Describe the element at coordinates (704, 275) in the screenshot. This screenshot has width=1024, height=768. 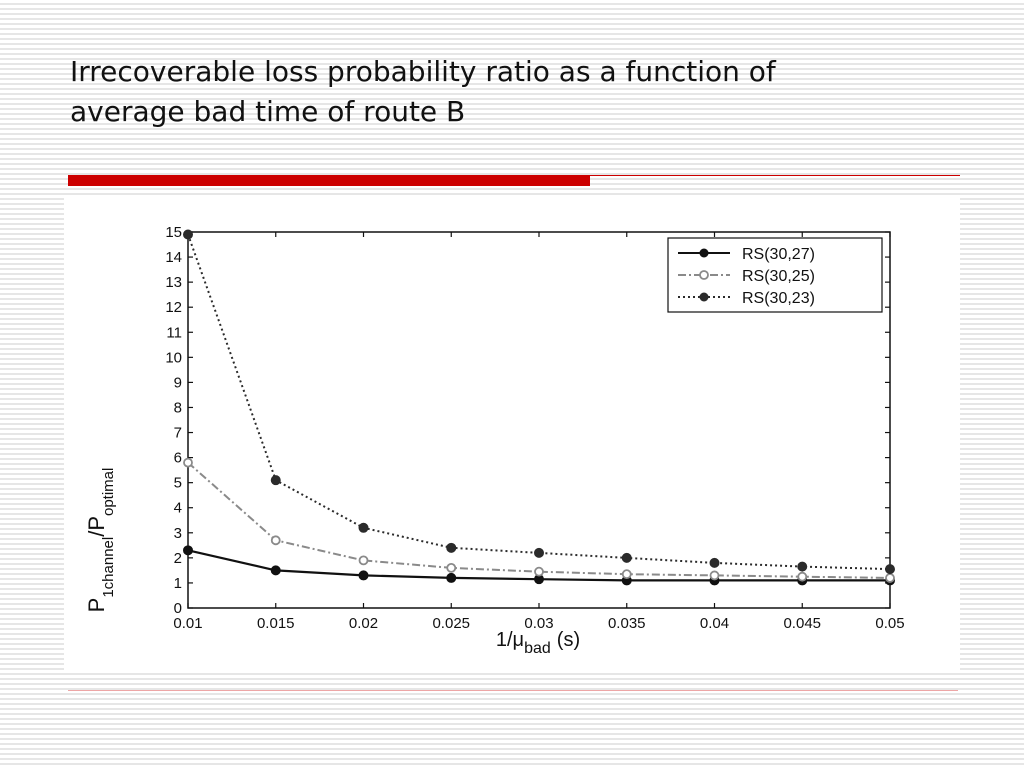
I see `legend-marker-RS(30,25)` at that location.